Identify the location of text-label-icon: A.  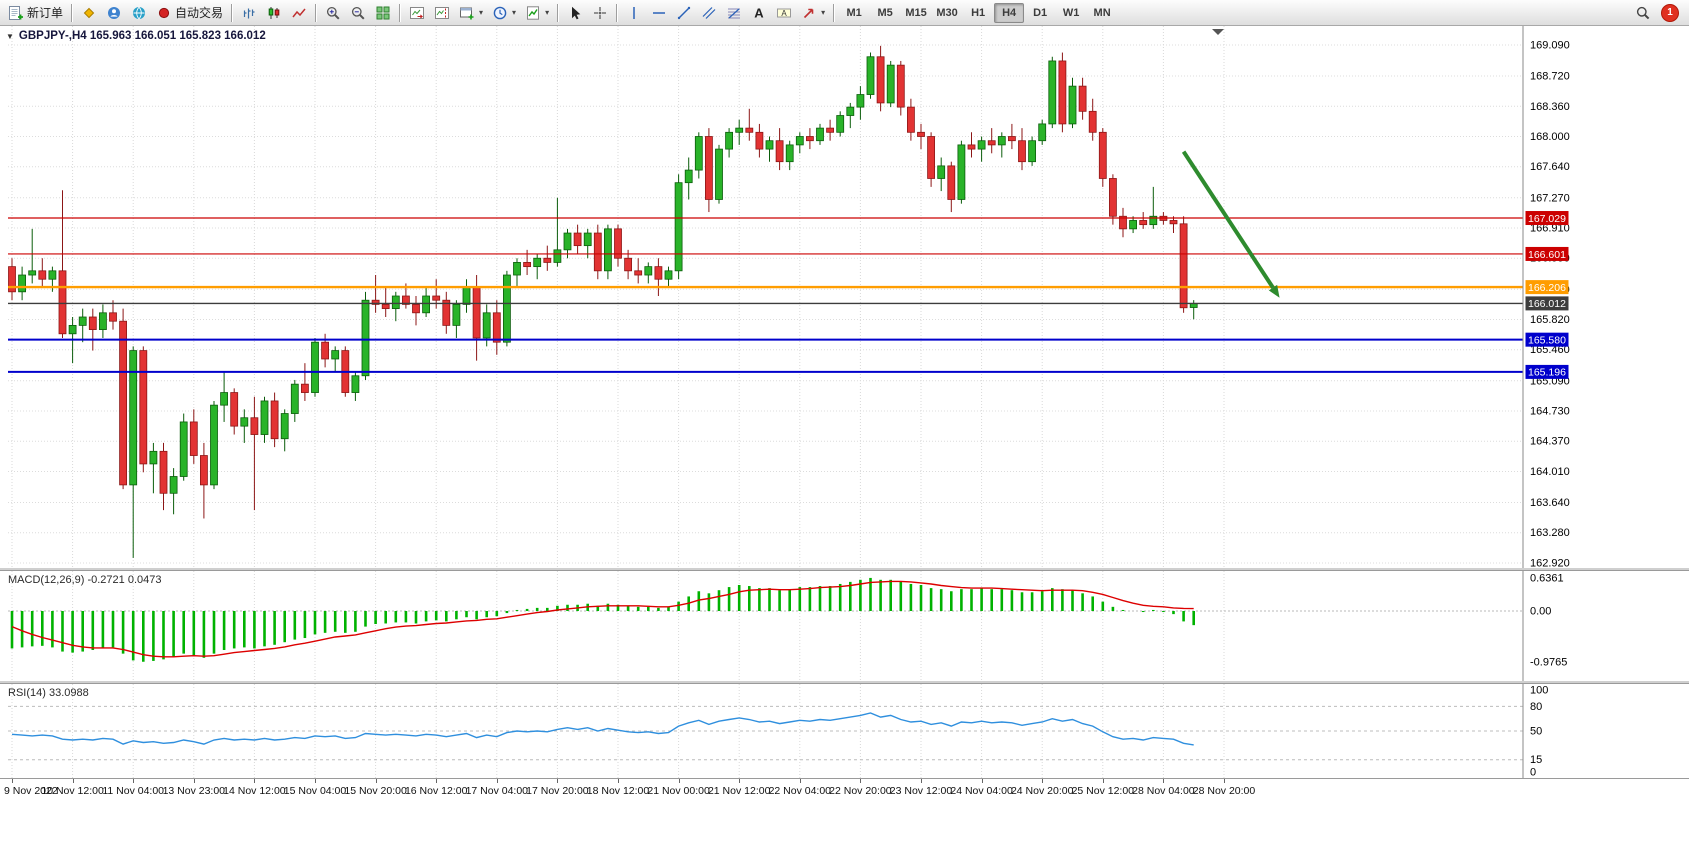
(784, 13).